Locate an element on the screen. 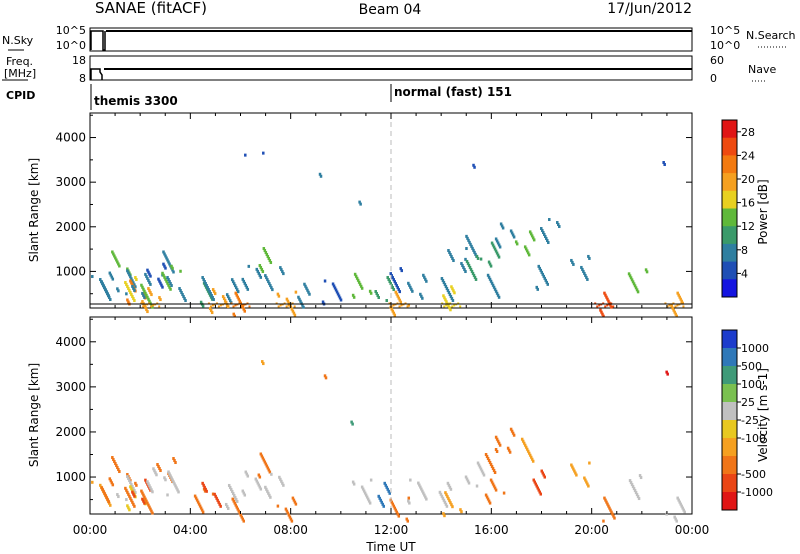 The height and width of the screenshot is (554, 800). x-tick-label: 20:00 is located at coordinates (591, 530).